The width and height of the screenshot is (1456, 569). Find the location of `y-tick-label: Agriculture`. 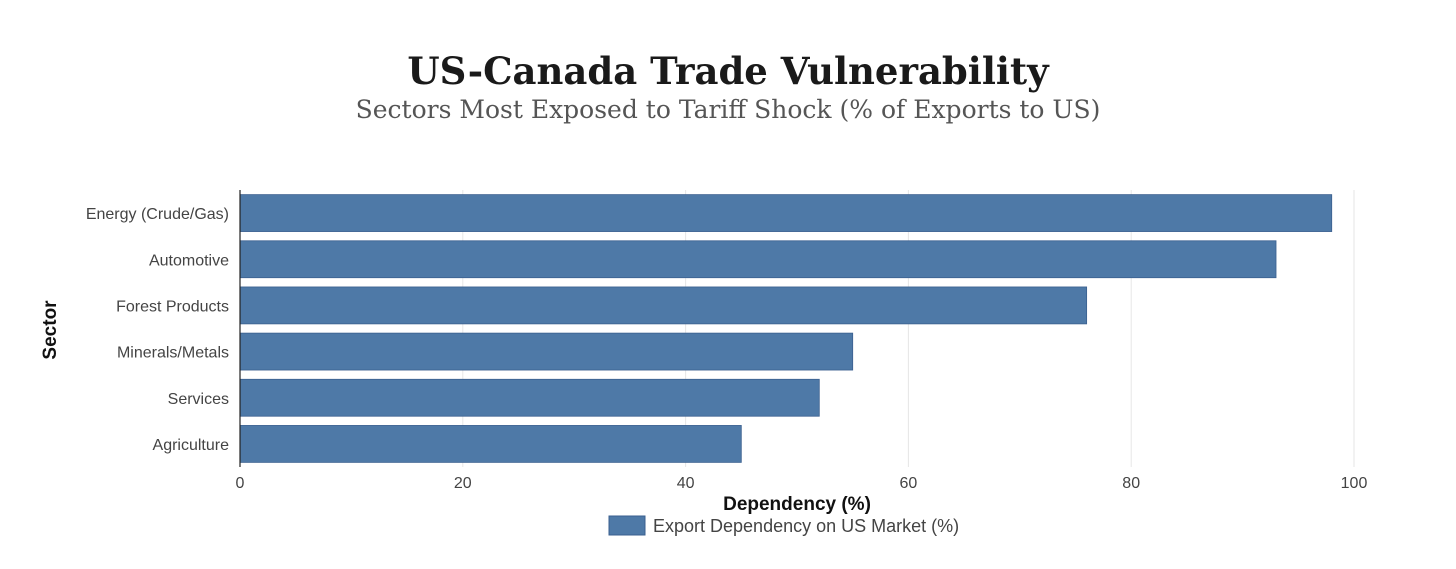

y-tick-label: Agriculture is located at coordinates (191, 445).